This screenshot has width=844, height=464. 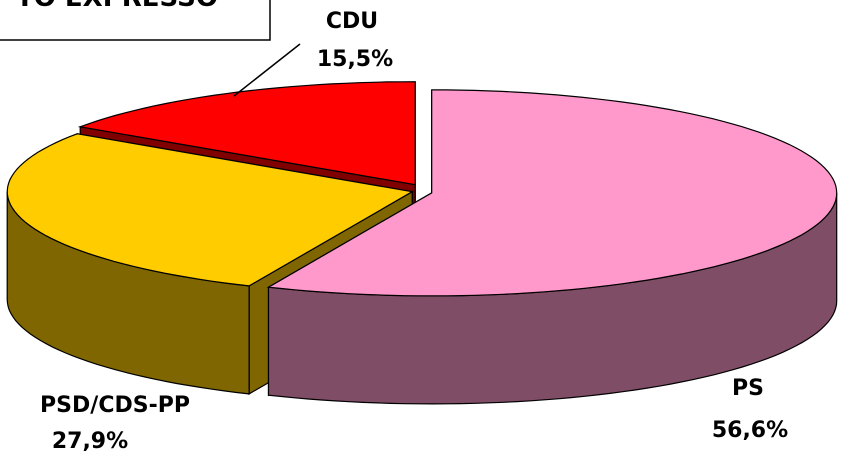 What do you see at coordinates (748, 388) in the screenshot?
I see `category-label: PS` at bounding box center [748, 388].